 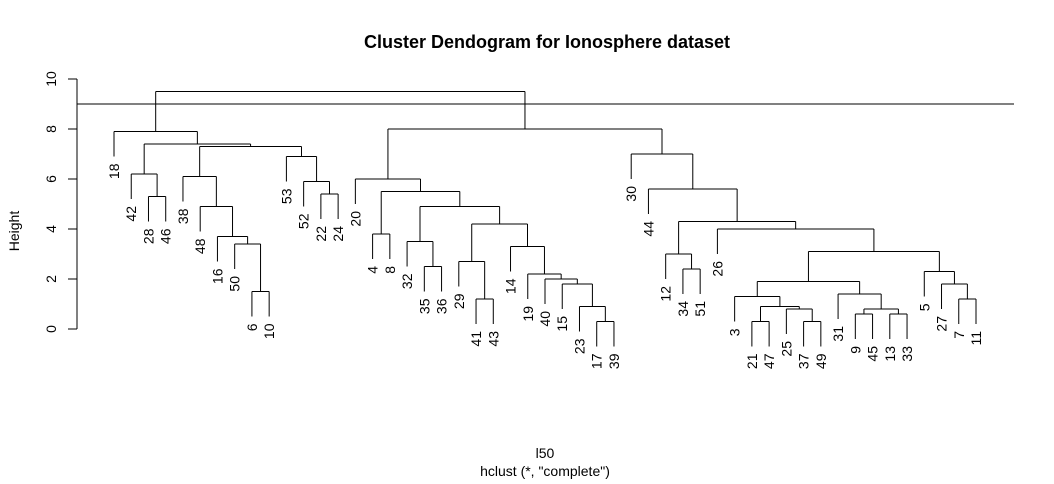 What do you see at coordinates (51, 79) in the screenshot?
I see `y-tick-label: 10` at bounding box center [51, 79].